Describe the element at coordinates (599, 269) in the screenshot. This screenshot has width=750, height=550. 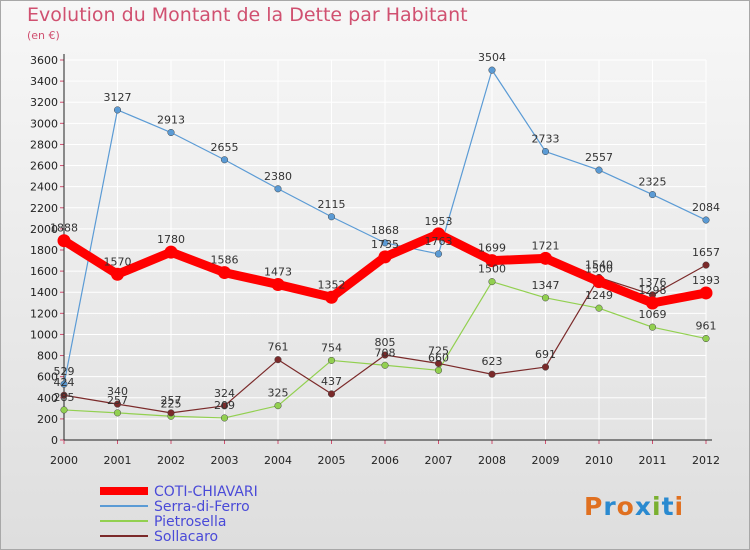
I see `data-label: 1500` at that location.